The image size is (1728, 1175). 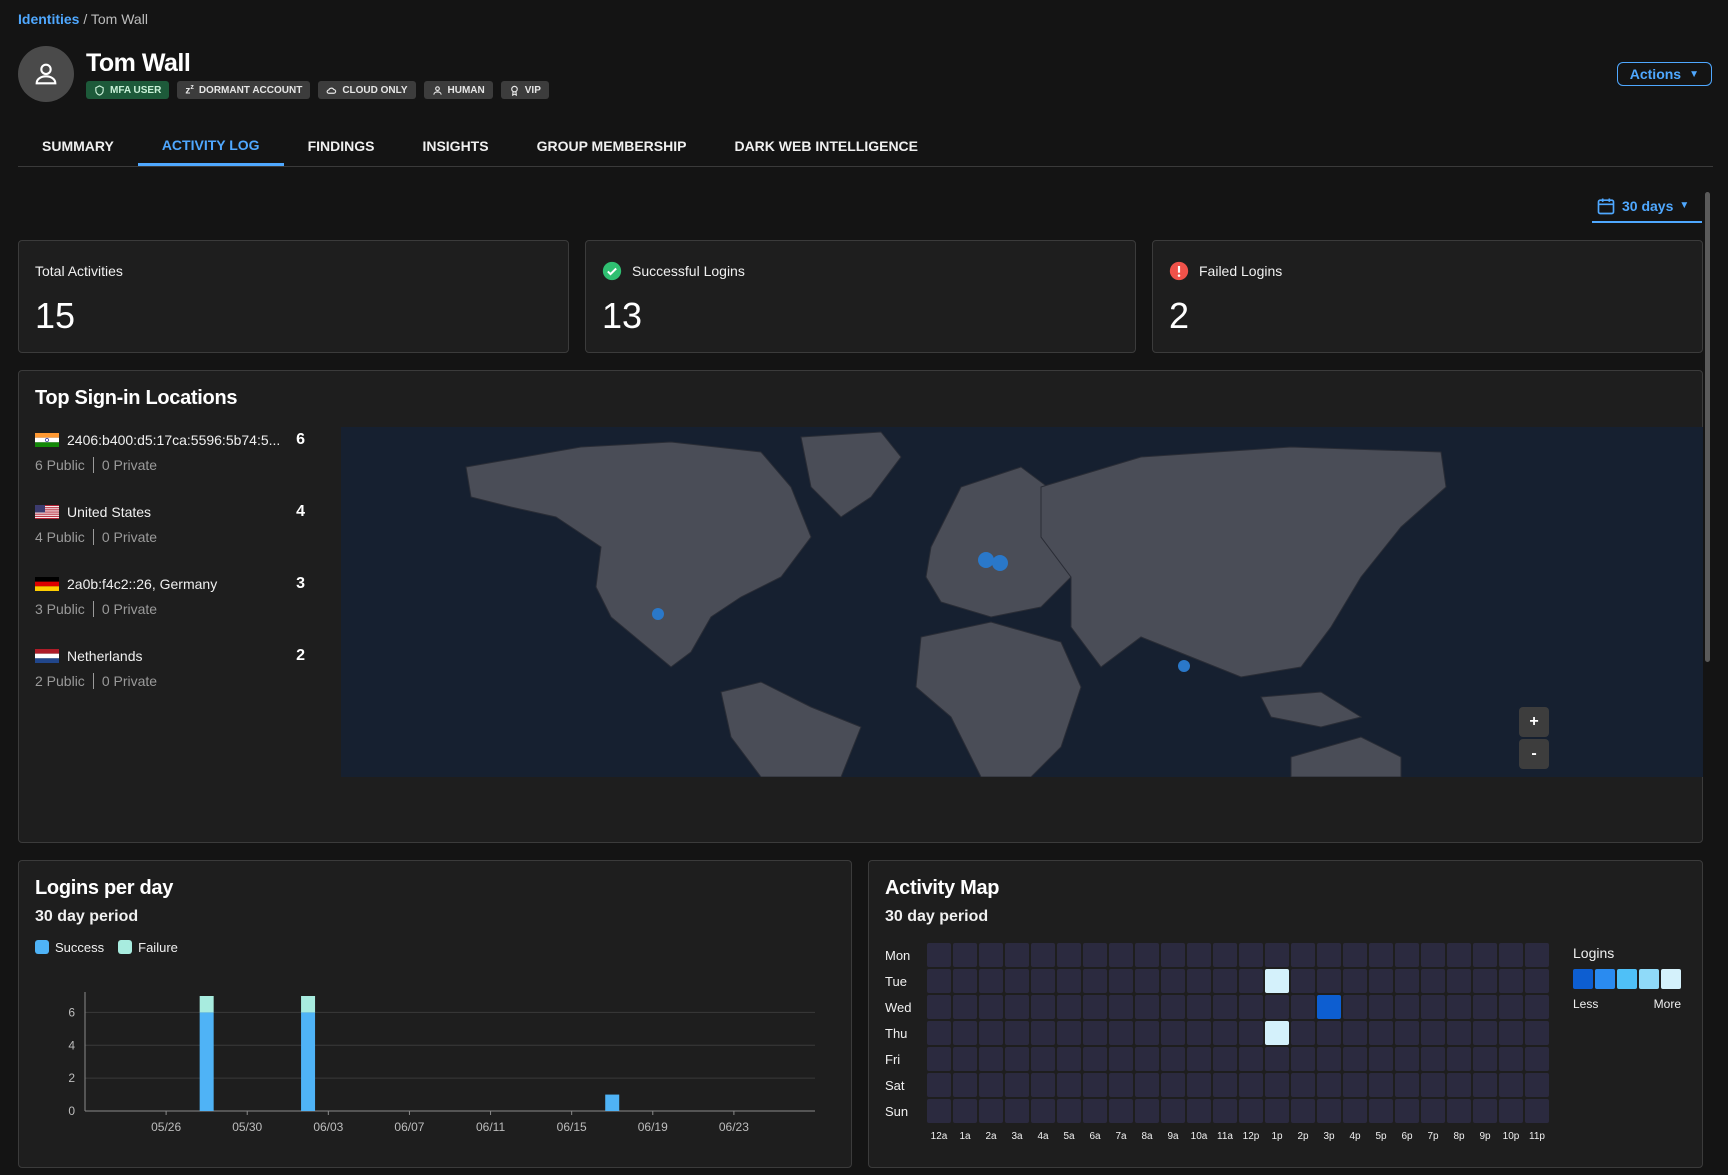 What do you see at coordinates (170, 683) in the screenshot?
I see `location-item: Netherlands 2 2 Public 0 Private` at bounding box center [170, 683].